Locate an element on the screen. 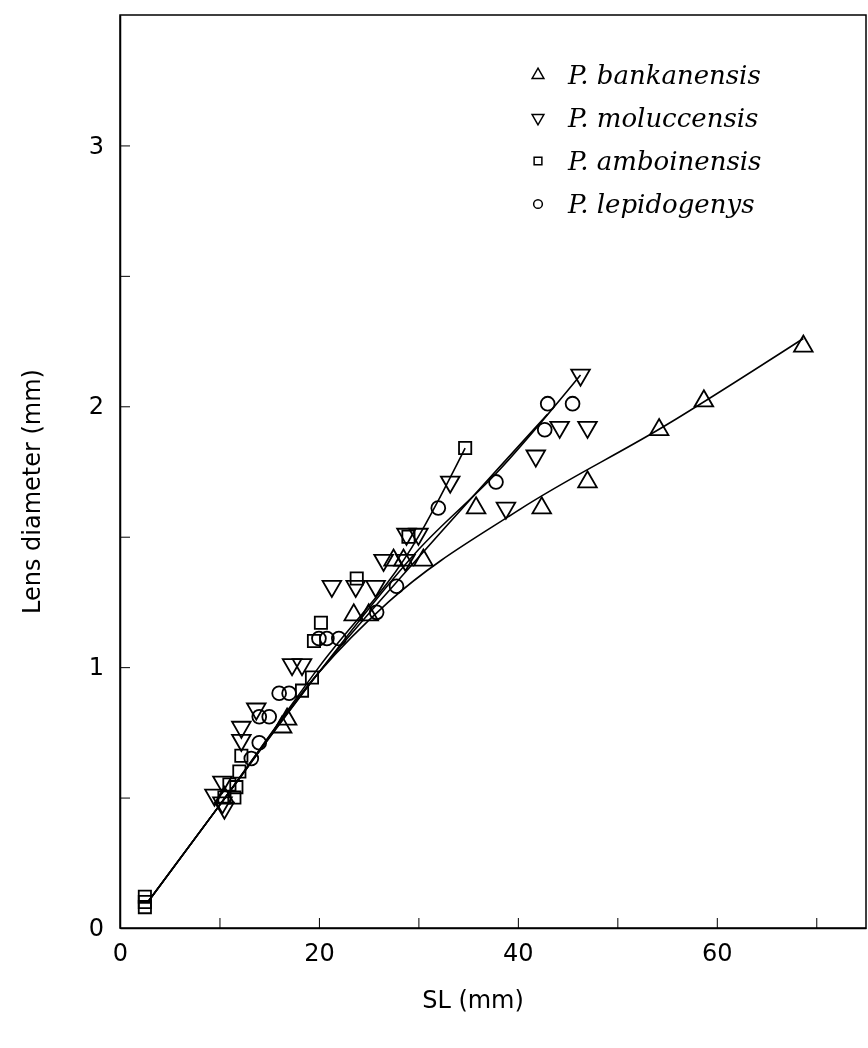  y-tick-label: 3 is located at coordinates (96, 145).